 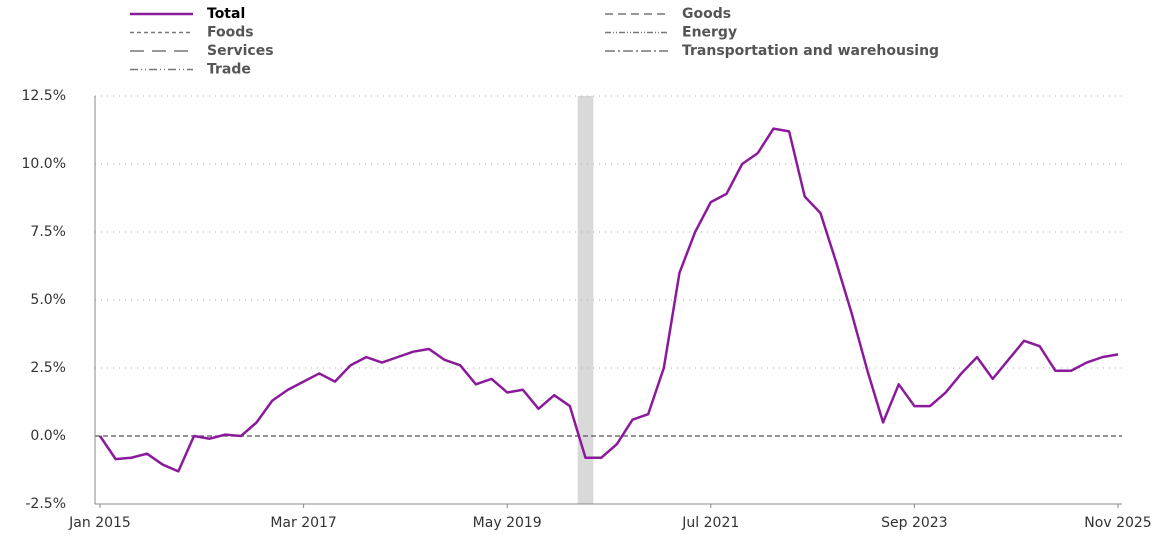 What do you see at coordinates (48, 436) in the screenshot?
I see `y-tick-label: 0.0%` at bounding box center [48, 436].